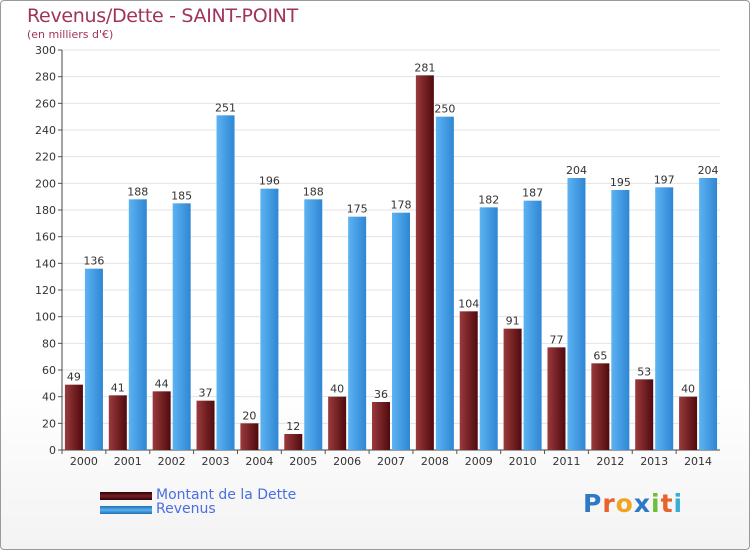 The image size is (750, 550). I want to click on y-tick-label: 200, so click(45, 183).